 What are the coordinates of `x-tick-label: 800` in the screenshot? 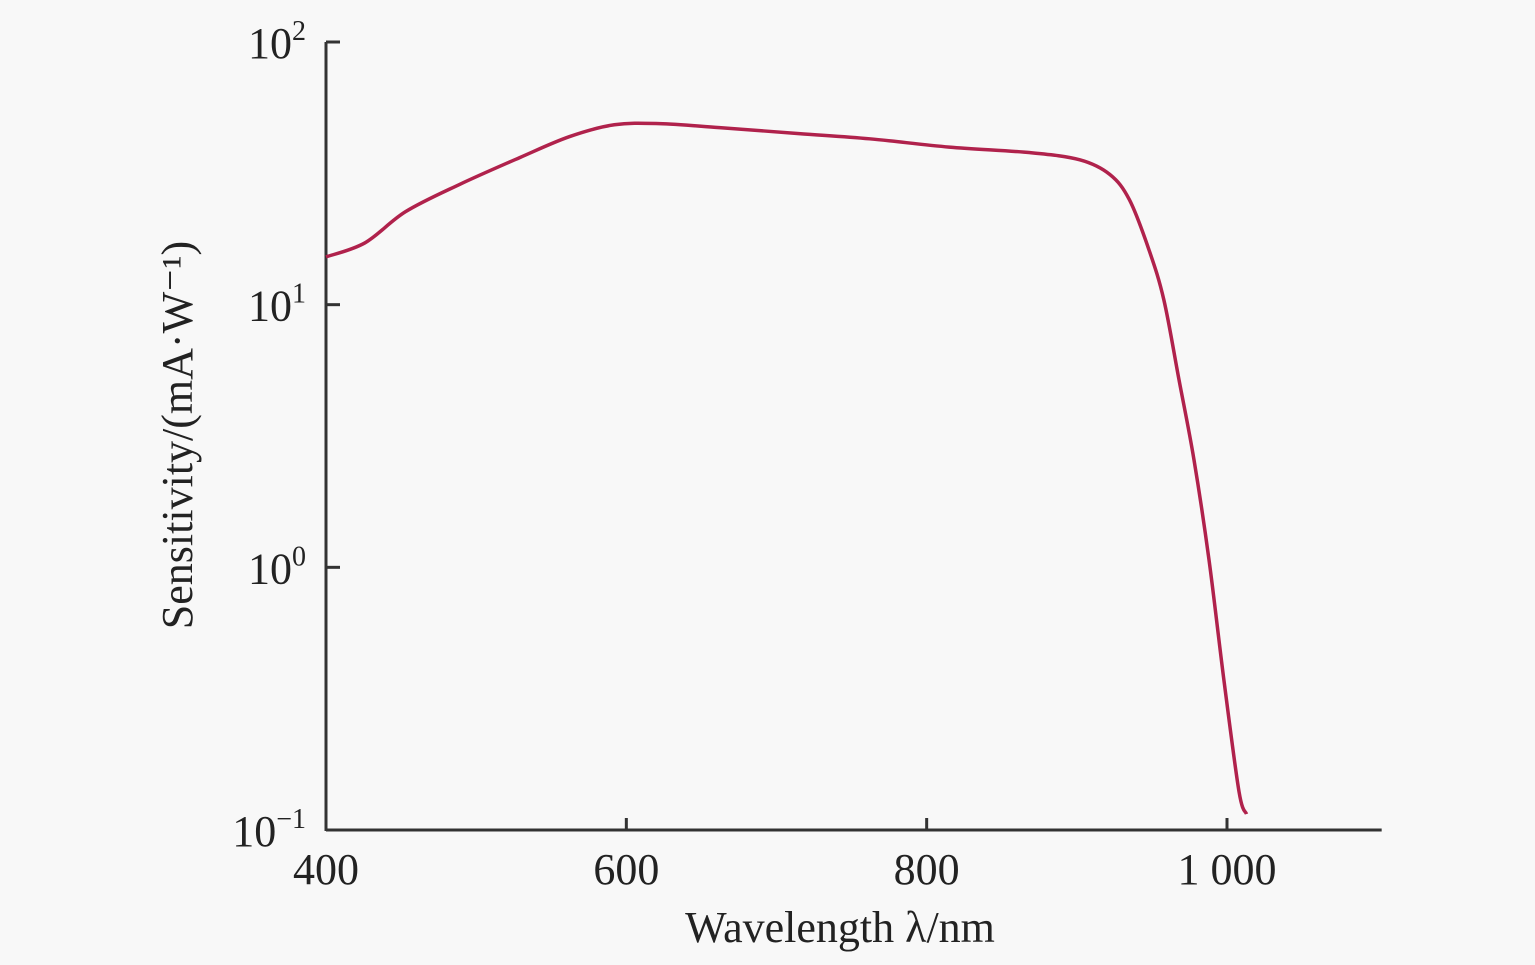 It's located at (927, 869).